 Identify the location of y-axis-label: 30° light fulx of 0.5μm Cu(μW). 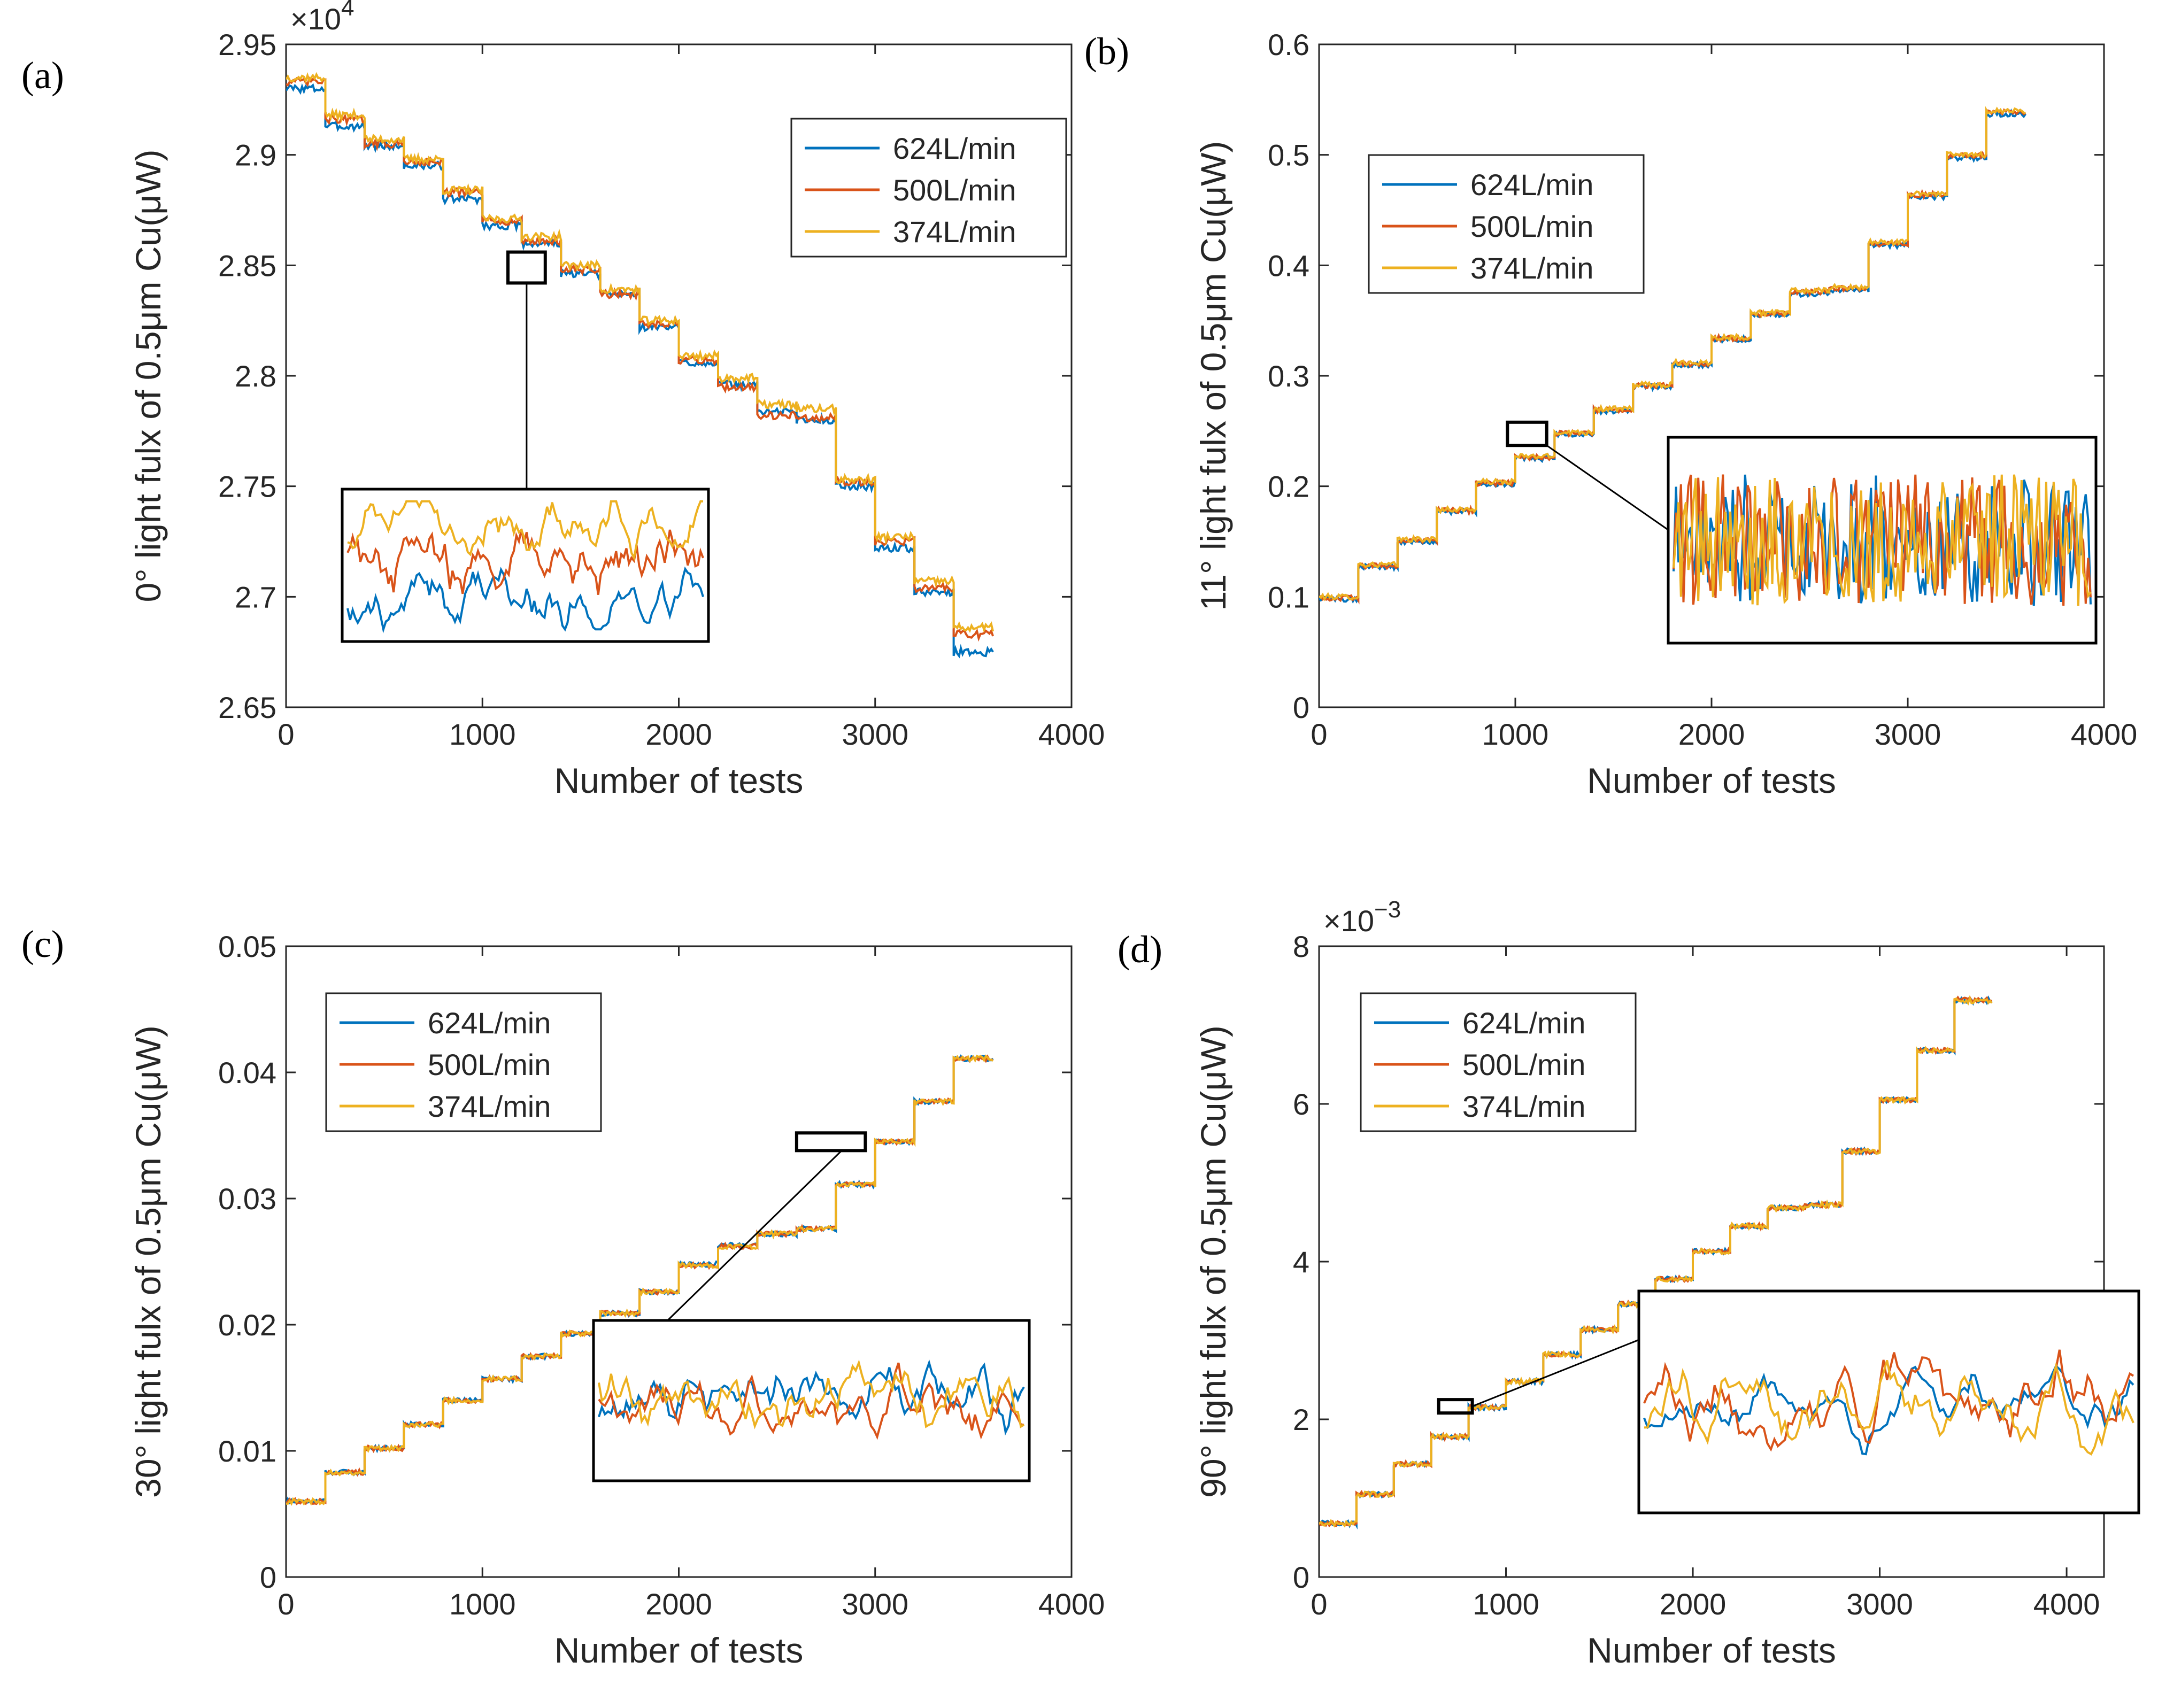
(148, 1261).